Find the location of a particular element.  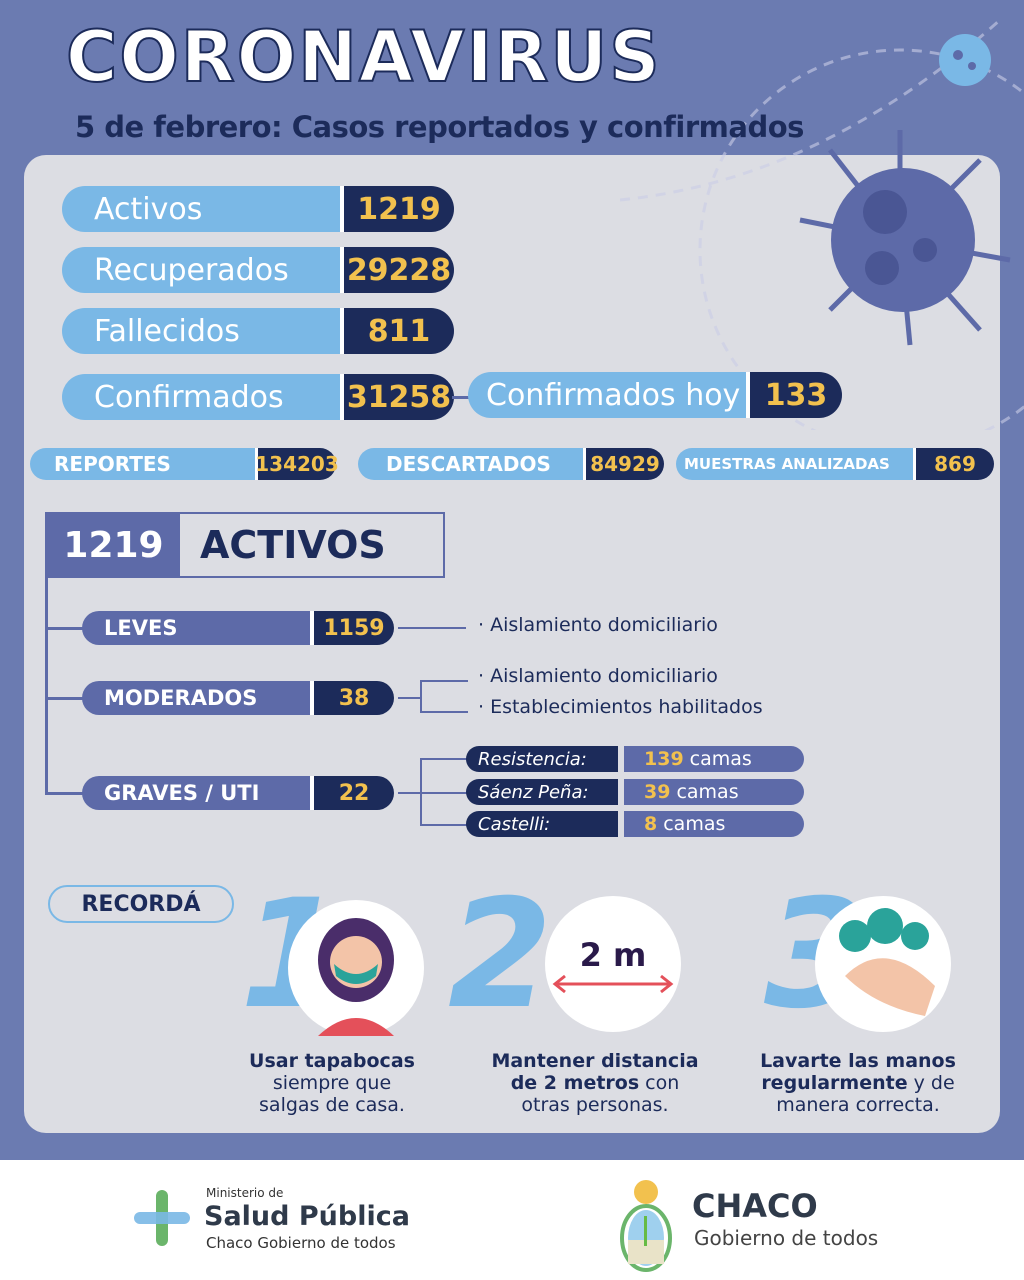

tip-text: manera correcta. is located at coordinates (858, 1105).